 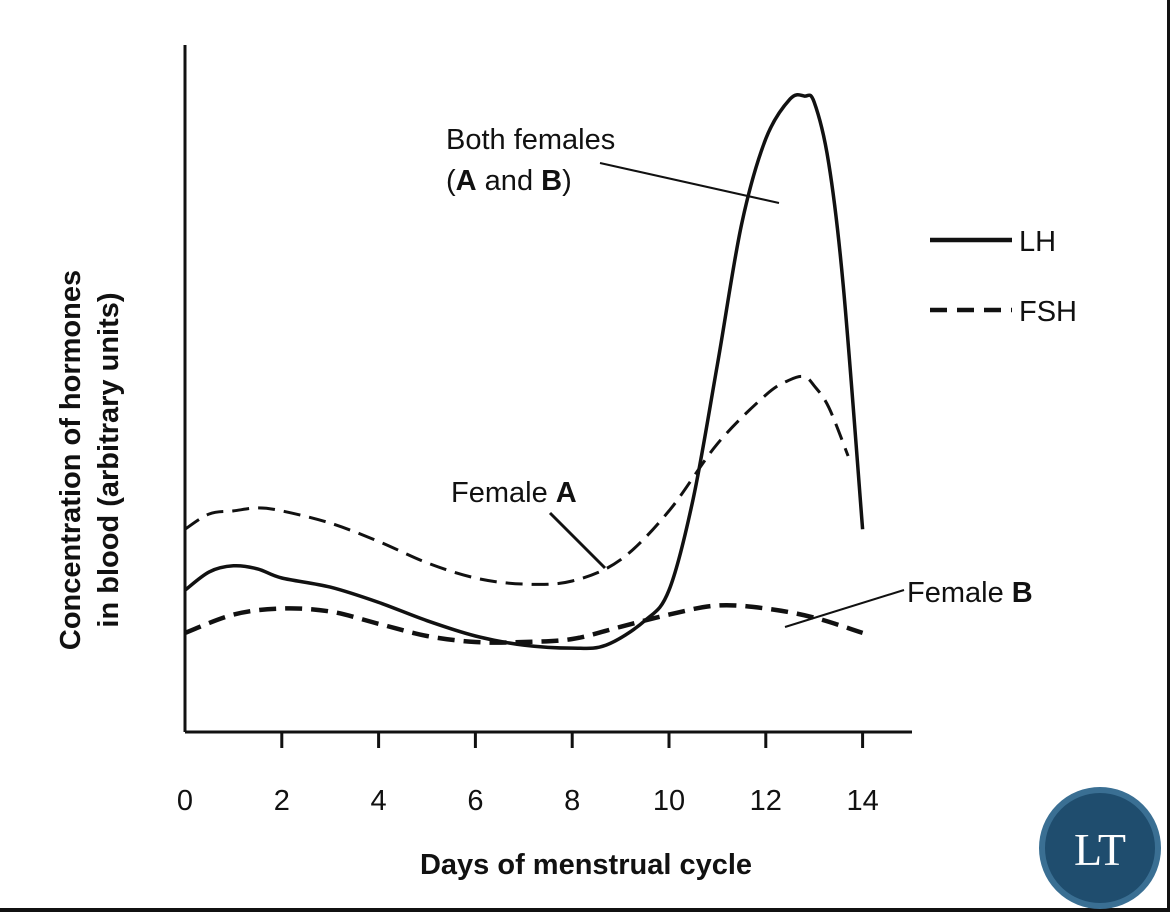 What do you see at coordinates (379, 801) in the screenshot?
I see `x-tick-label: 4` at bounding box center [379, 801].